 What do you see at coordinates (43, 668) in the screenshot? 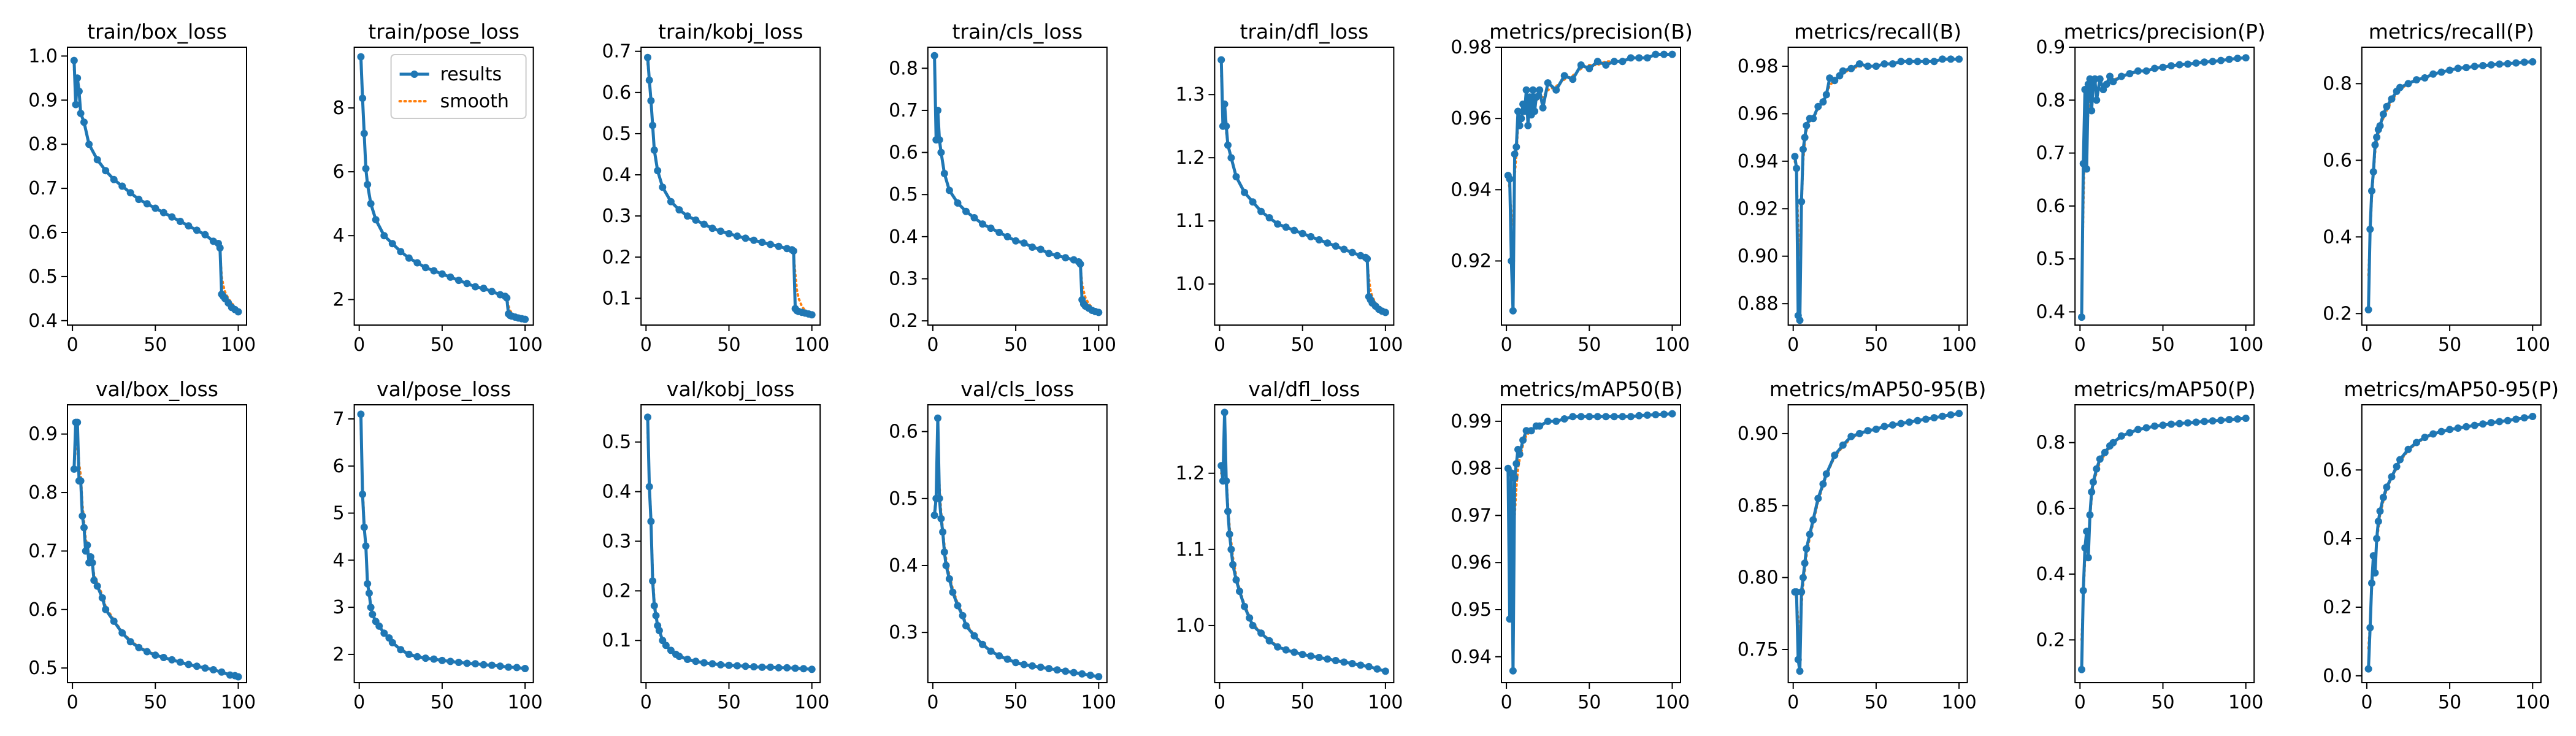
I see `y-tick-label: 0.5` at bounding box center [43, 668].